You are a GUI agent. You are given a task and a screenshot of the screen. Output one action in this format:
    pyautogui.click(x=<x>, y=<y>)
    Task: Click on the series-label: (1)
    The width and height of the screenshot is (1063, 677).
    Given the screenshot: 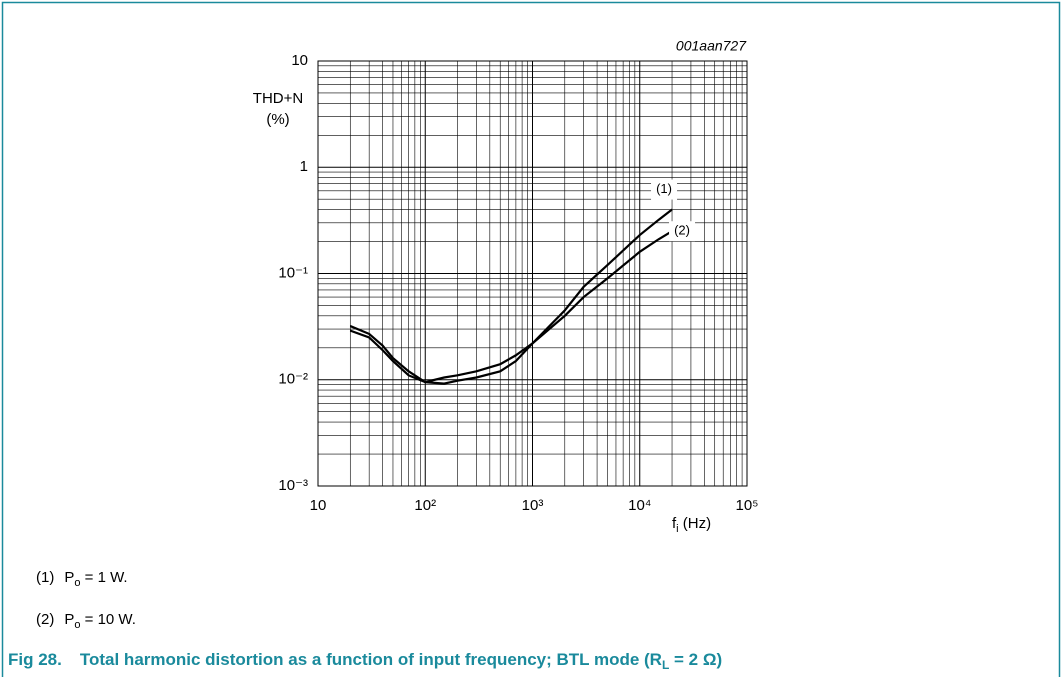 What is the action you would take?
    pyautogui.click(x=664, y=188)
    